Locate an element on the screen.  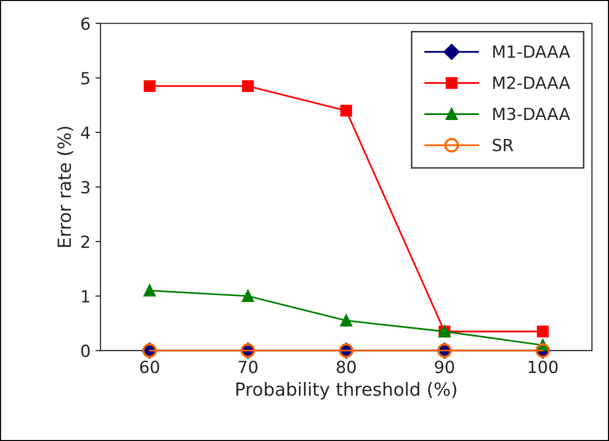
legend-label: M3-DAAA is located at coordinates (531, 114).